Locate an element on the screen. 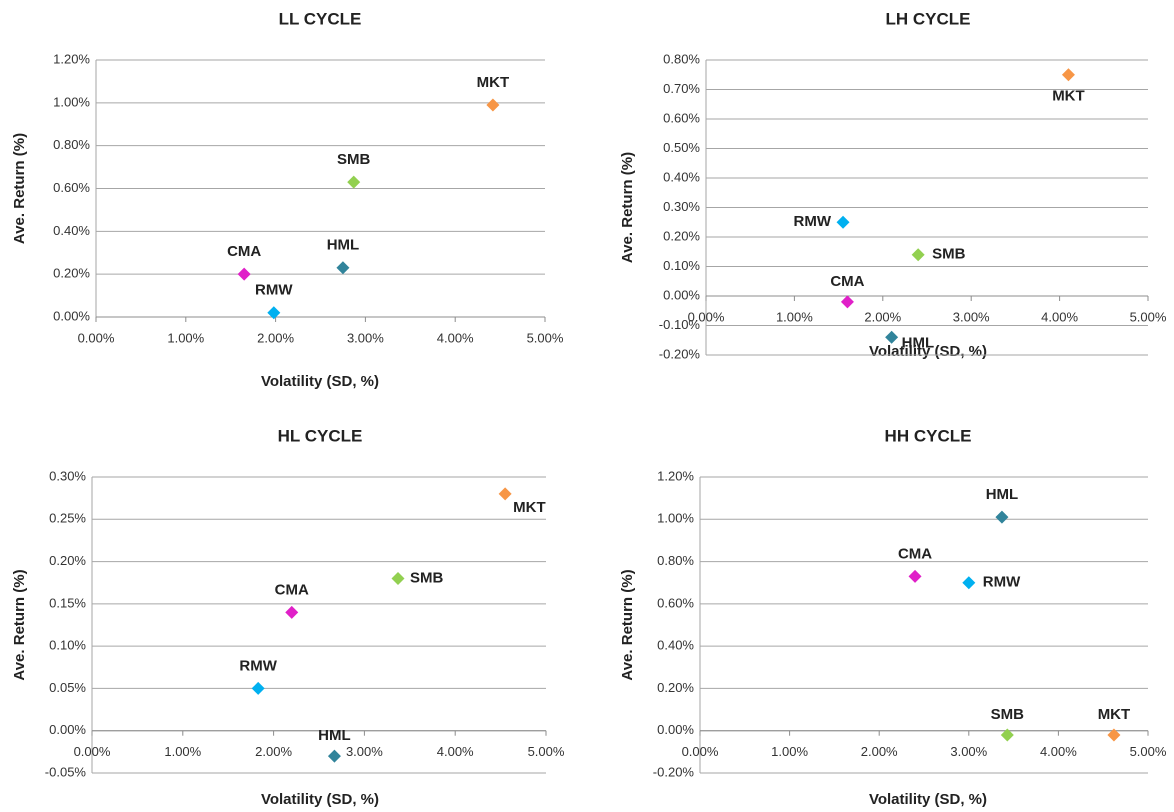 The height and width of the screenshot is (812, 1174). chart-title: HH CYCLE is located at coordinates (928, 435).